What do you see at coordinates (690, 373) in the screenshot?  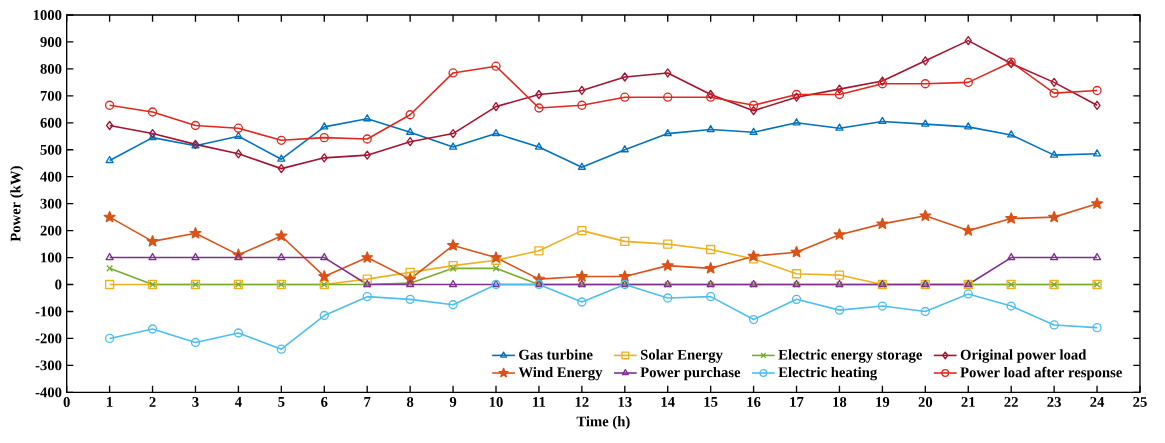 I see `legend-label: Power purchase` at bounding box center [690, 373].